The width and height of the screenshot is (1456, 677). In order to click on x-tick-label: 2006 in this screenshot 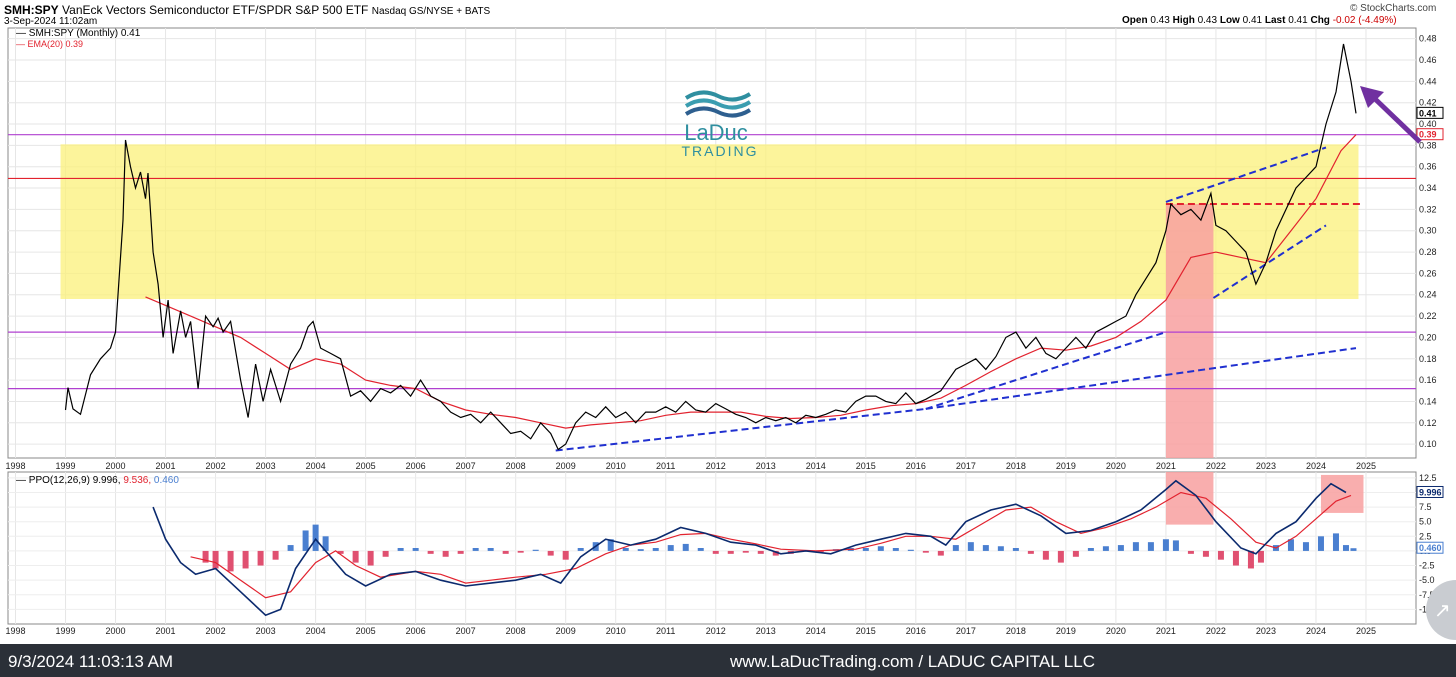, I will do `click(416, 466)`.